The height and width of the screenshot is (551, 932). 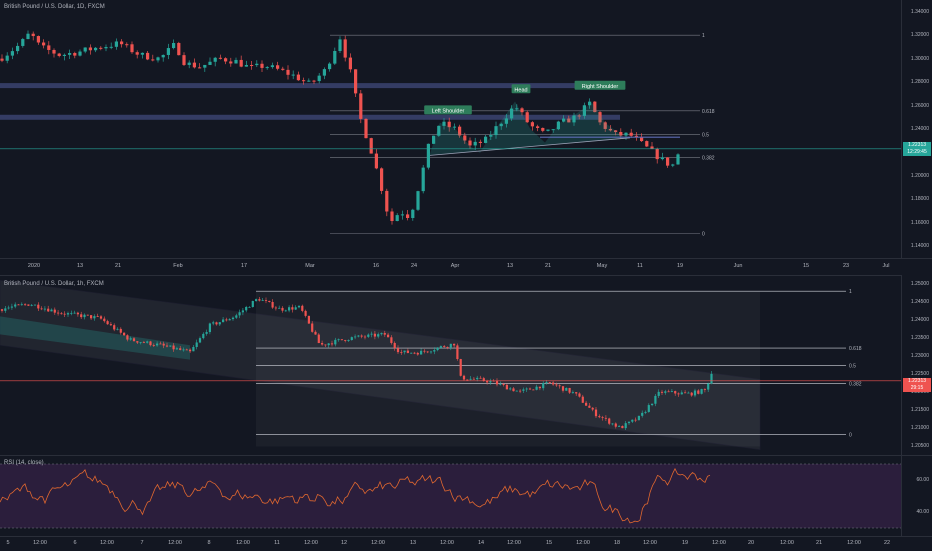 I want to click on rsi-pane: RSI (14, close) 60.00 40.00, so click(x=466, y=496).